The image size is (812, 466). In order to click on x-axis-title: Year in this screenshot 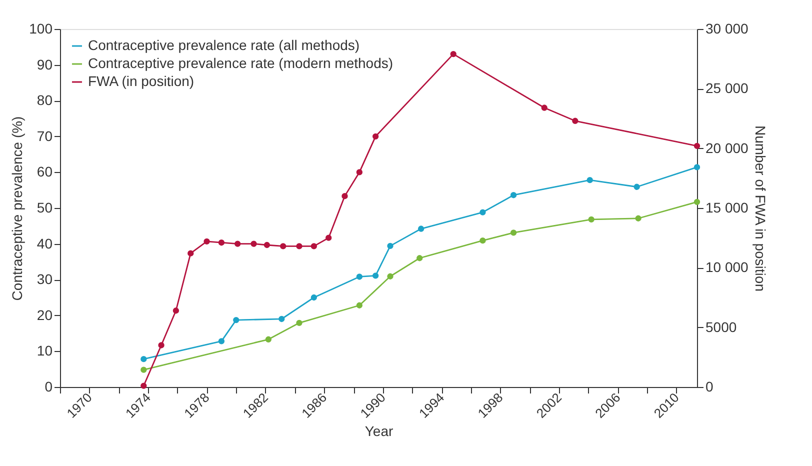, I will do `click(379, 430)`.